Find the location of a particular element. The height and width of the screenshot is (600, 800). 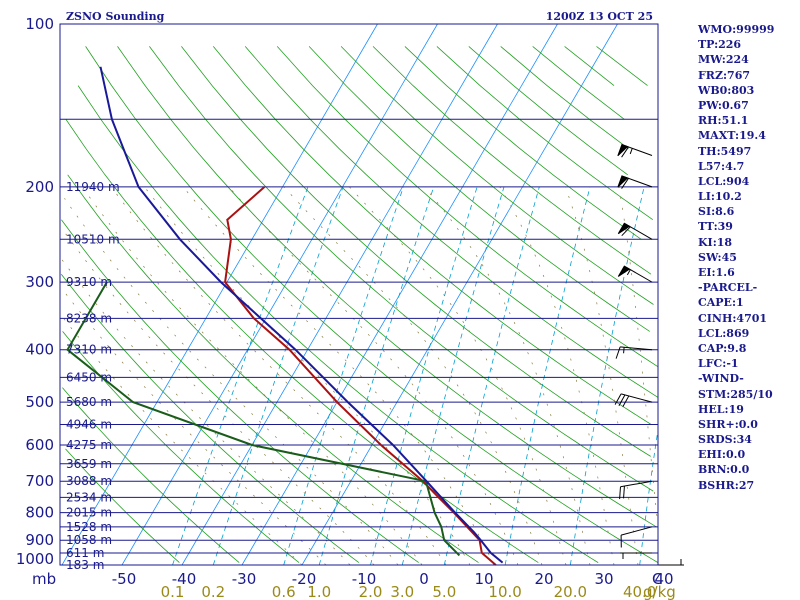

stat-line: EI:1.6 is located at coordinates (716, 272).